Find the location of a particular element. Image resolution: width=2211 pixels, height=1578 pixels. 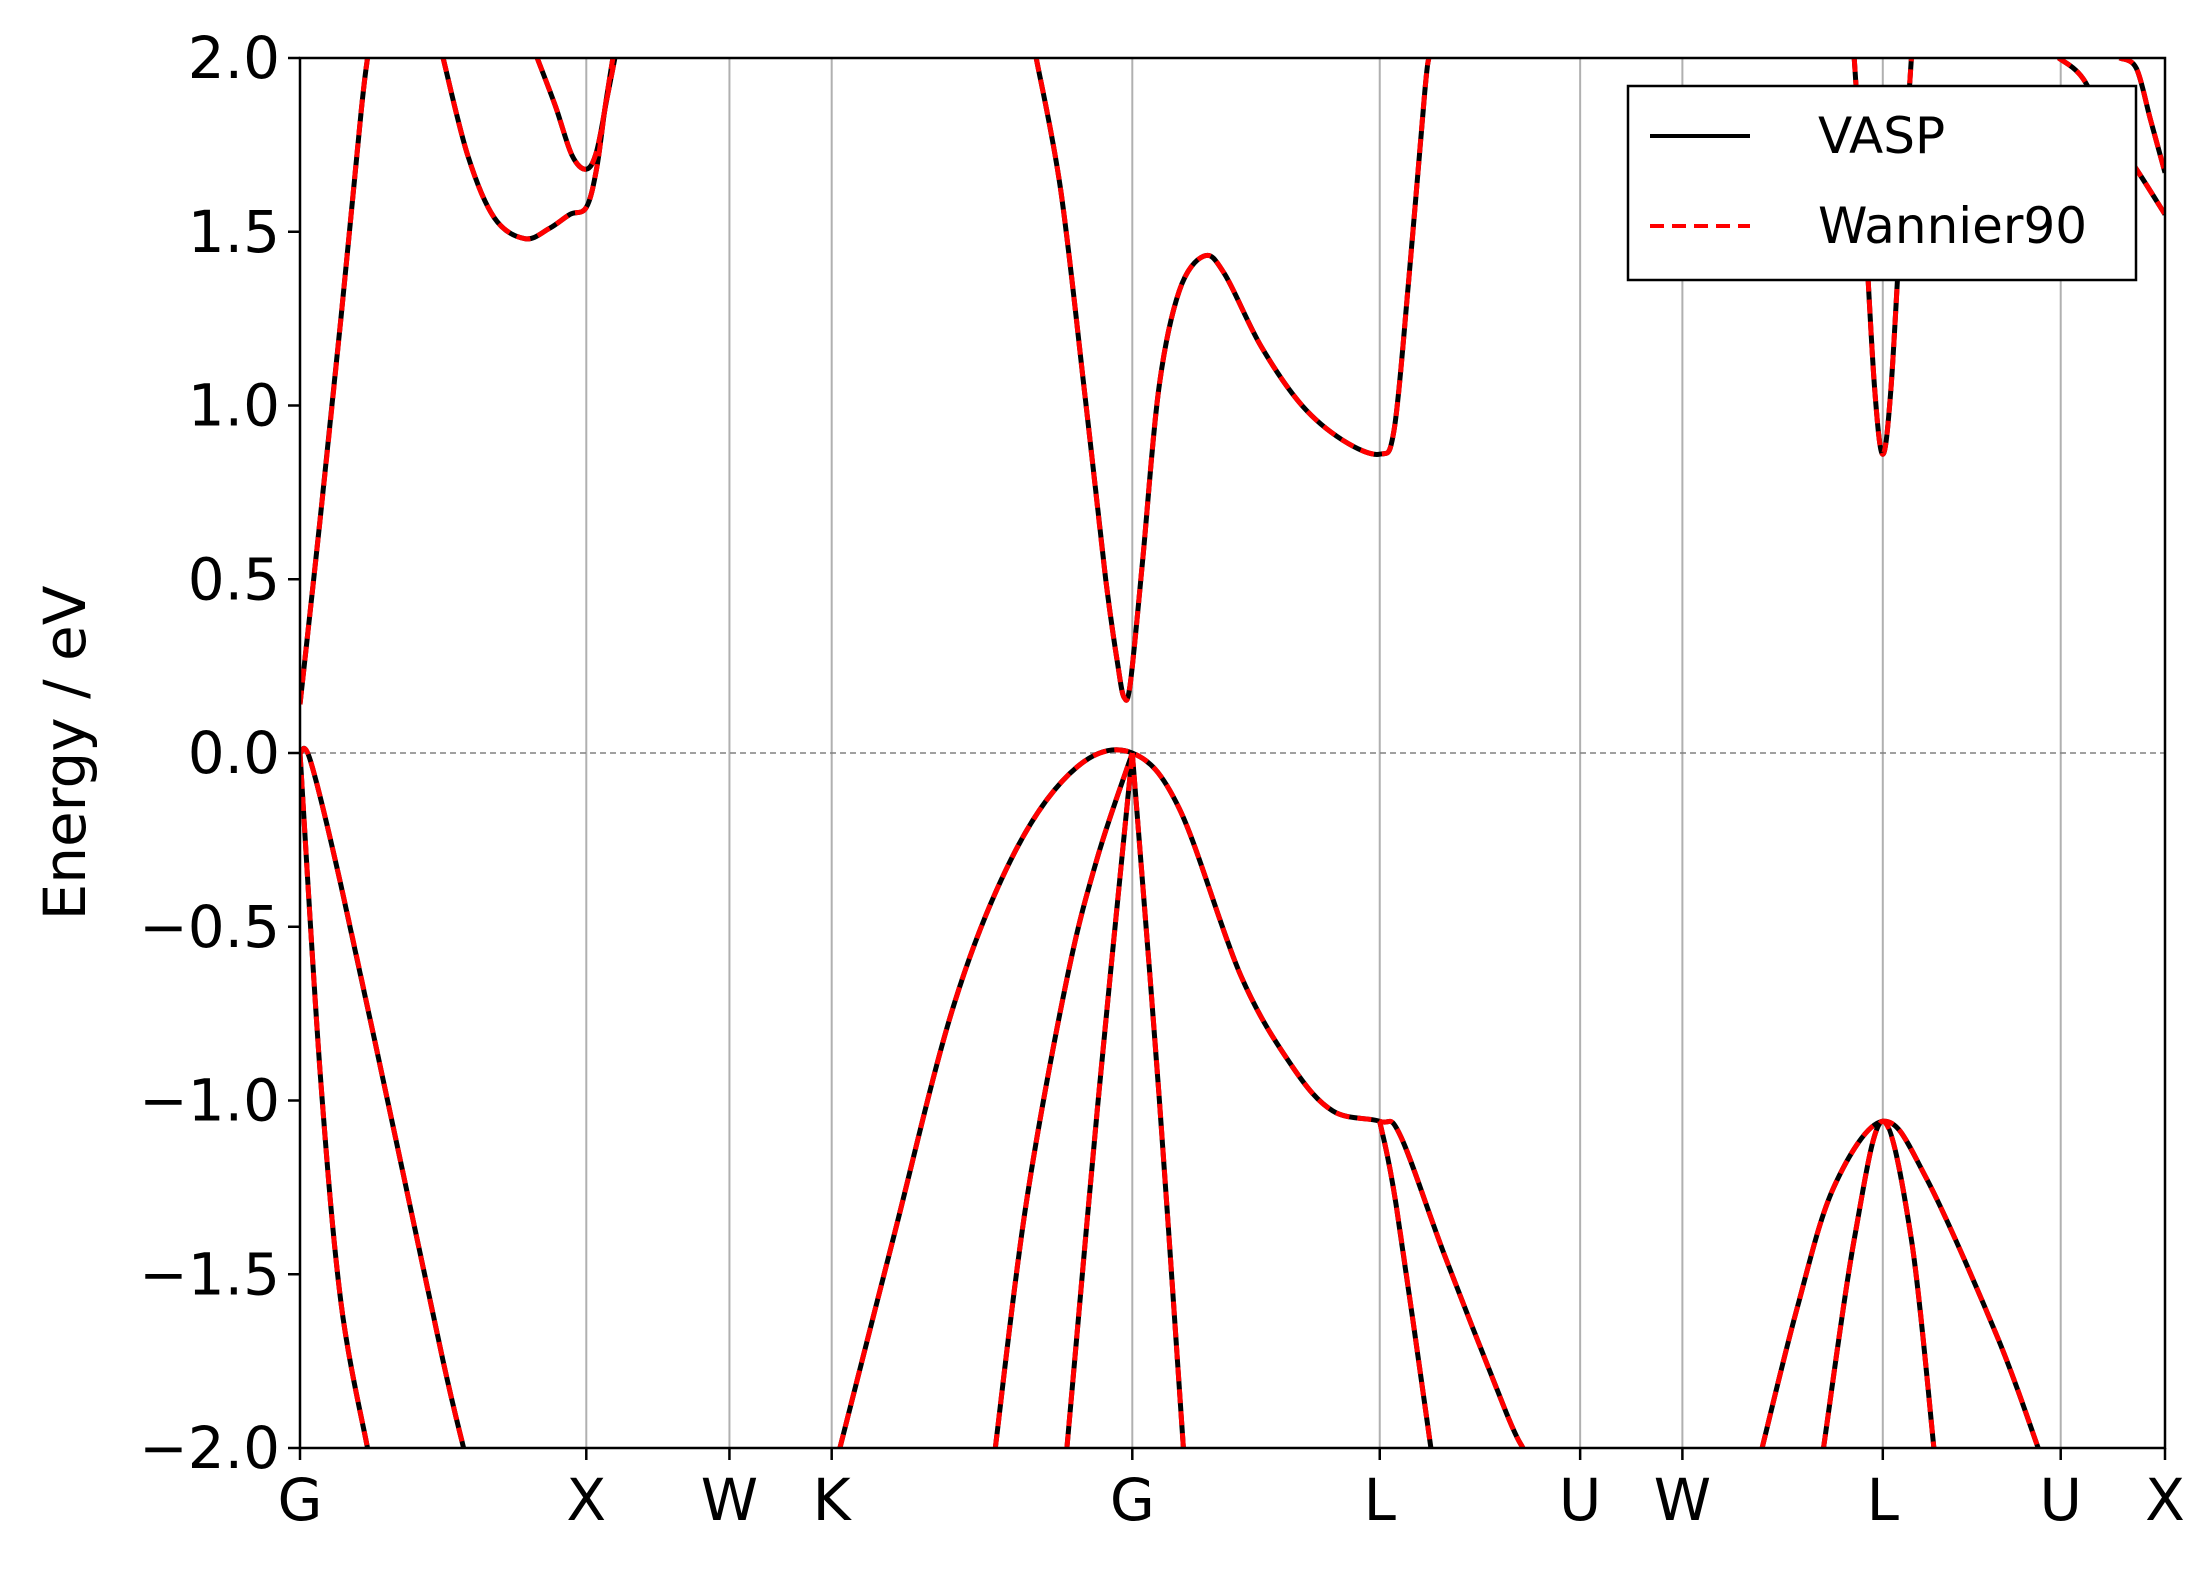

y-tick-label: 2.0 is located at coordinates (234, 58).